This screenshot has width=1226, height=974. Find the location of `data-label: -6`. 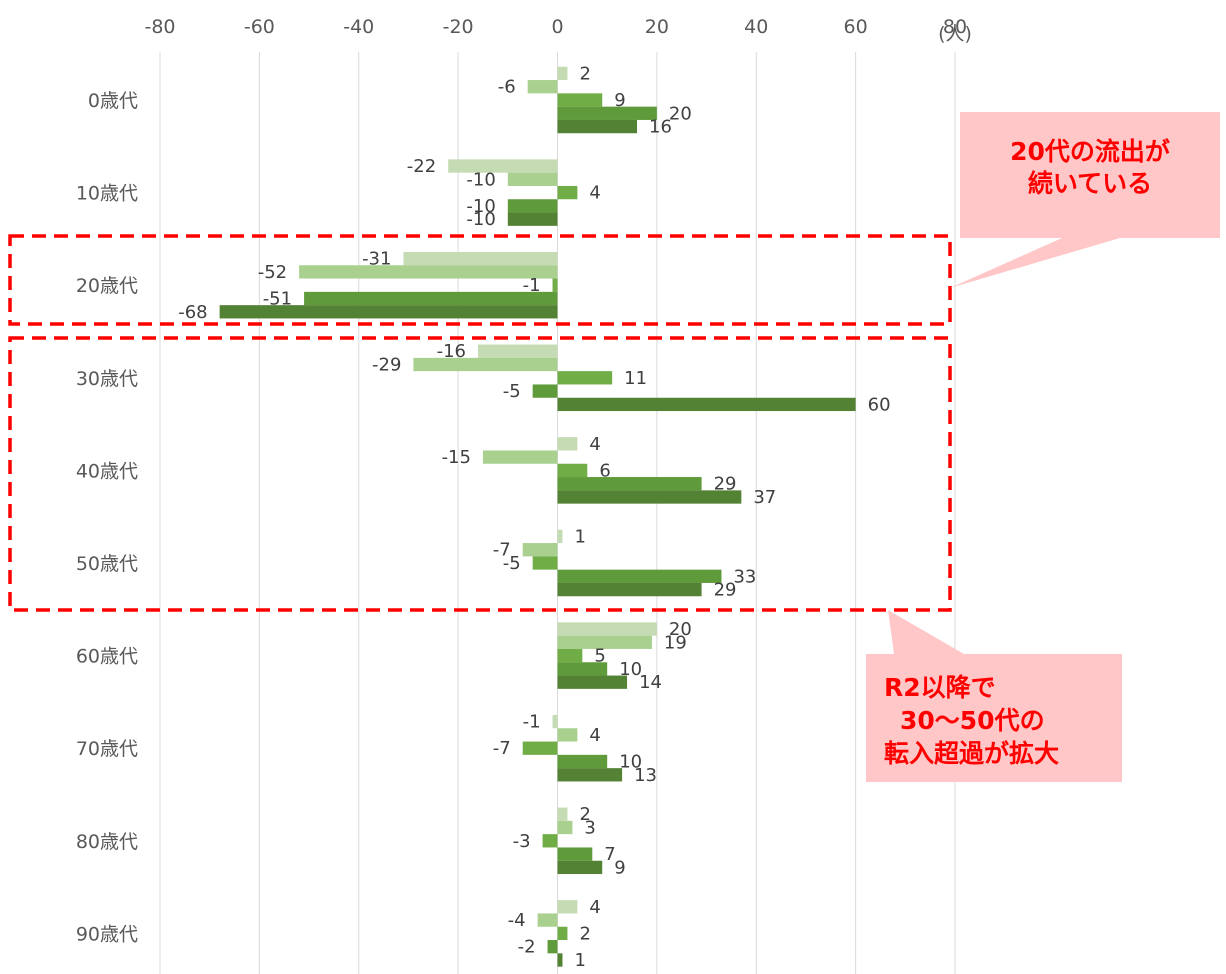

data-label: -6 is located at coordinates (507, 87).